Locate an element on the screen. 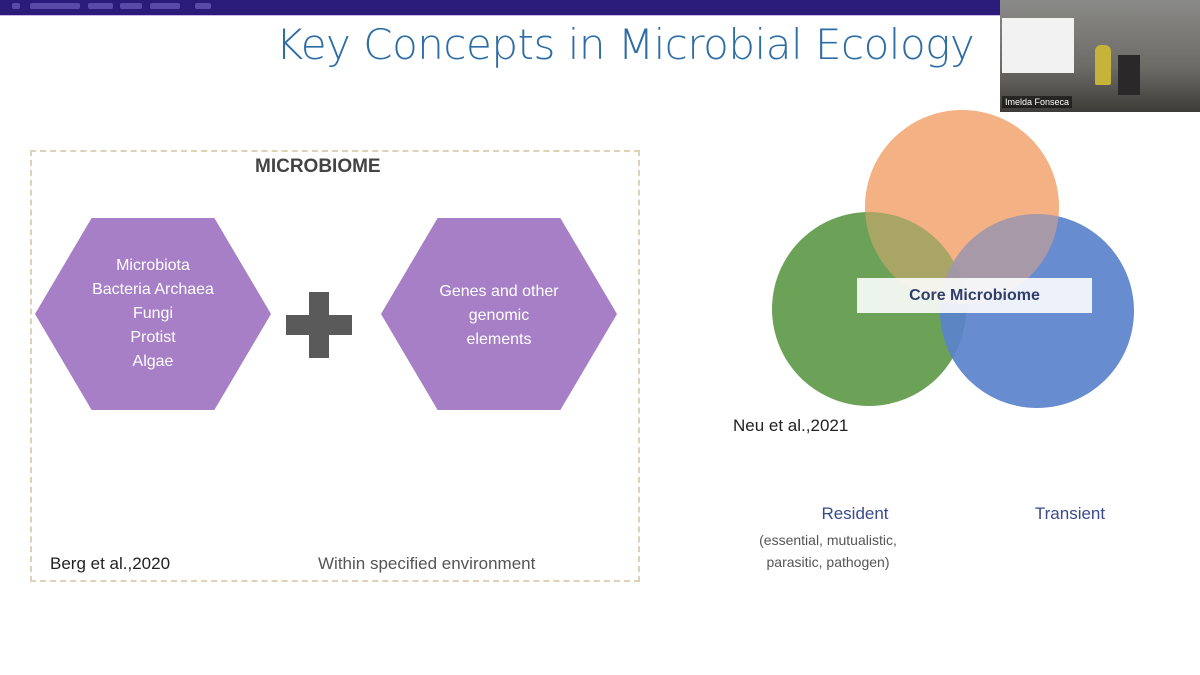  slide-title: Key Concepts in Microbial Ecology is located at coordinates (625, 44).